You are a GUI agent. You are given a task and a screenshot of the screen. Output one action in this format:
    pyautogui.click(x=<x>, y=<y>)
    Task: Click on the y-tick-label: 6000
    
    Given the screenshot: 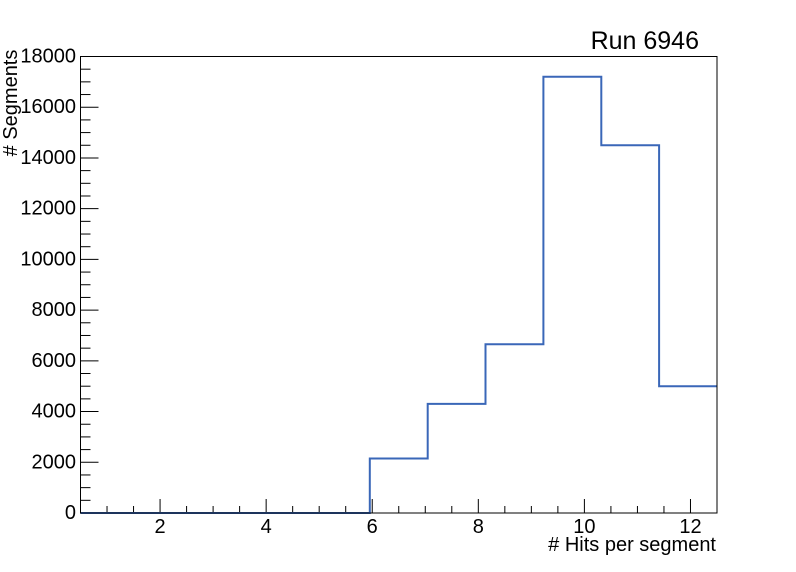 What is the action you would take?
    pyautogui.click(x=54, y=361)
    